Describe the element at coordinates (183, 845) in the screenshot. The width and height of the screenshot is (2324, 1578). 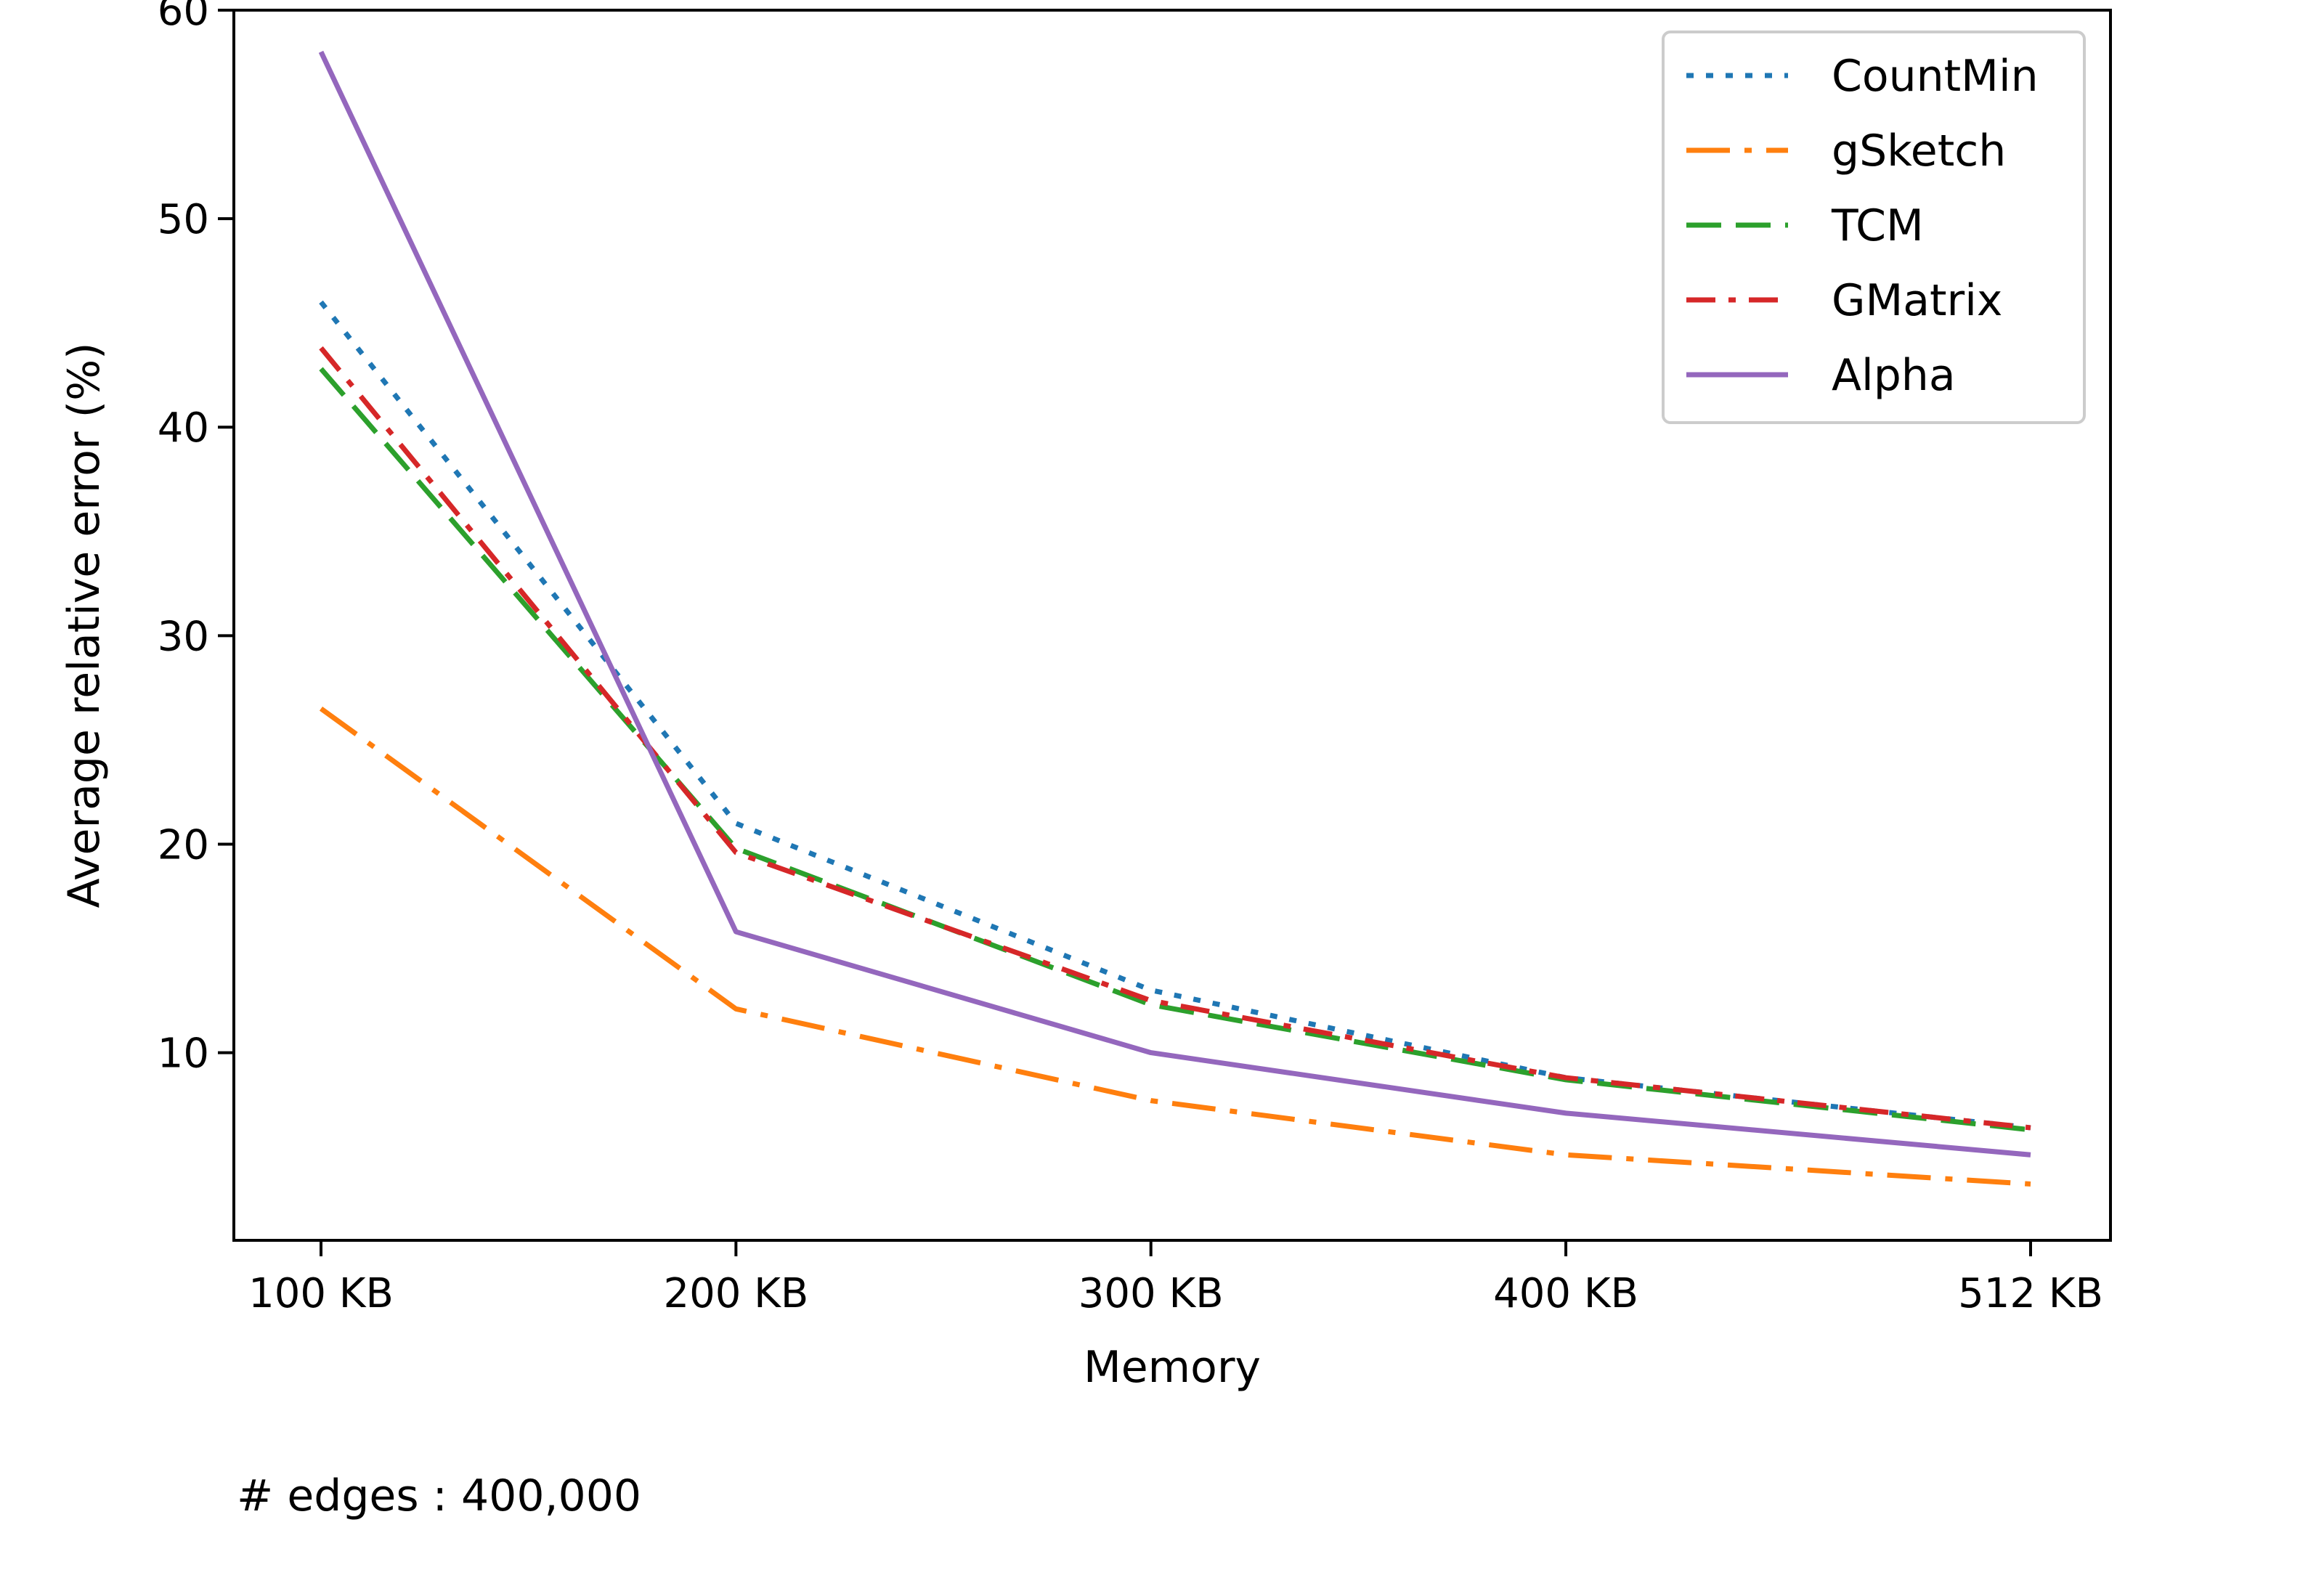
I see `y-tick-label: 20` at that location.